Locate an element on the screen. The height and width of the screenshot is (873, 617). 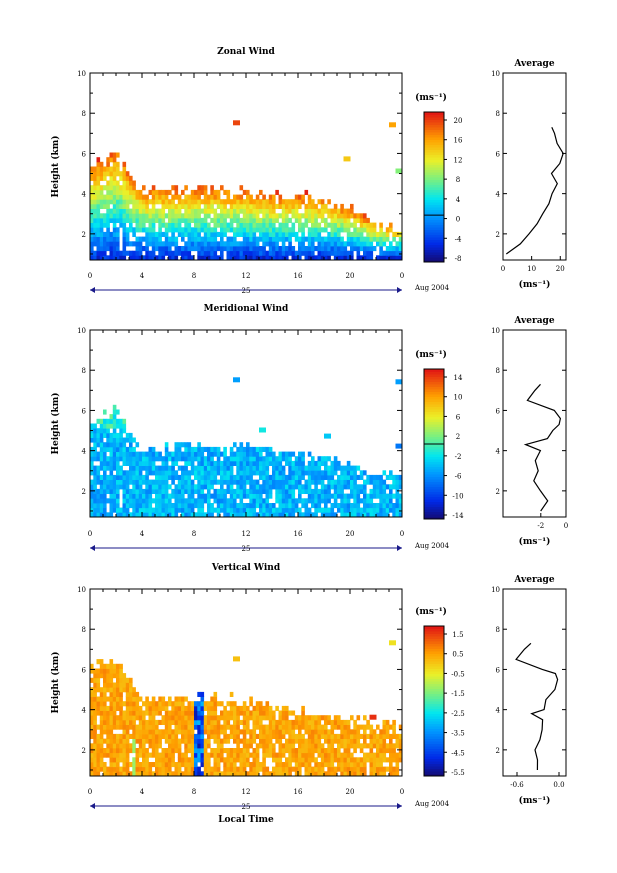
colorbar-tick-label: -4 is located at coordinates (458, 239).